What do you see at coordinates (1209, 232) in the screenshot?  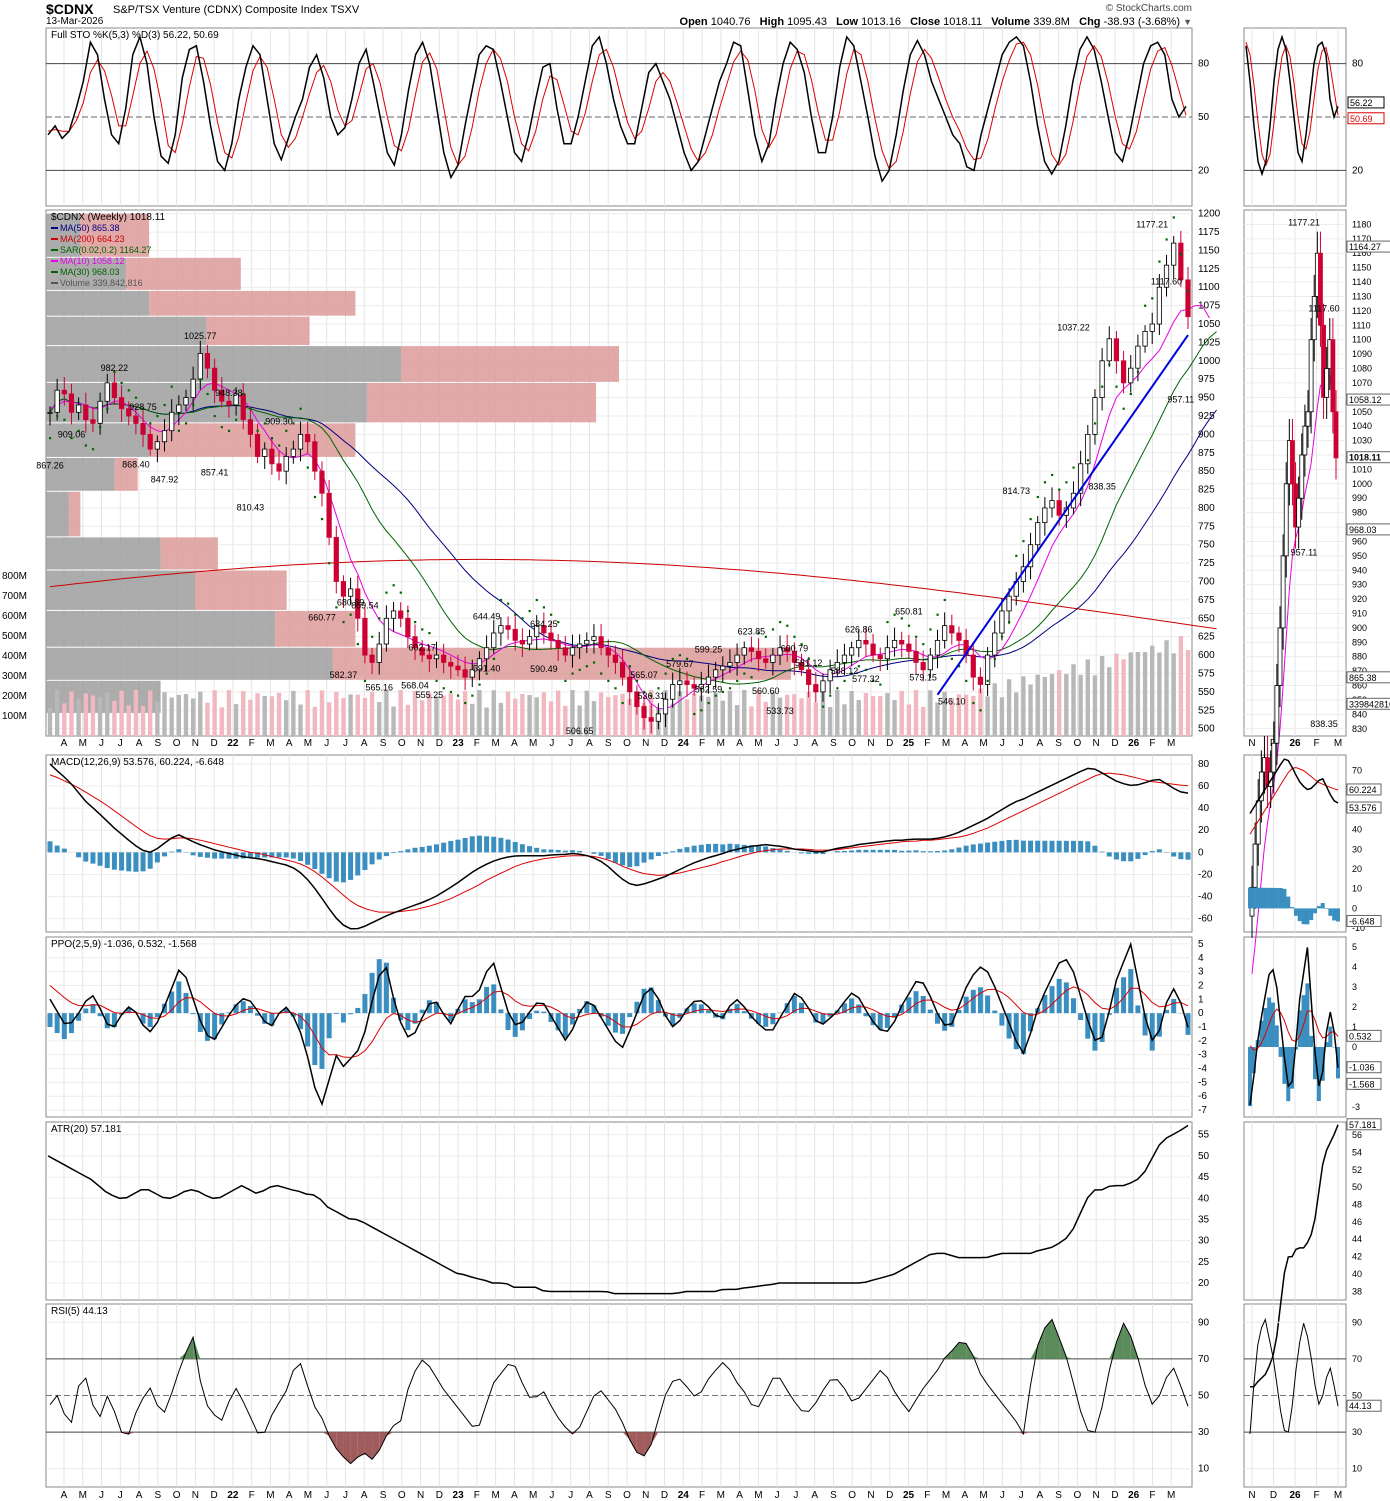 I see `price-tick: 1175` at bounding box center [1209, 232].